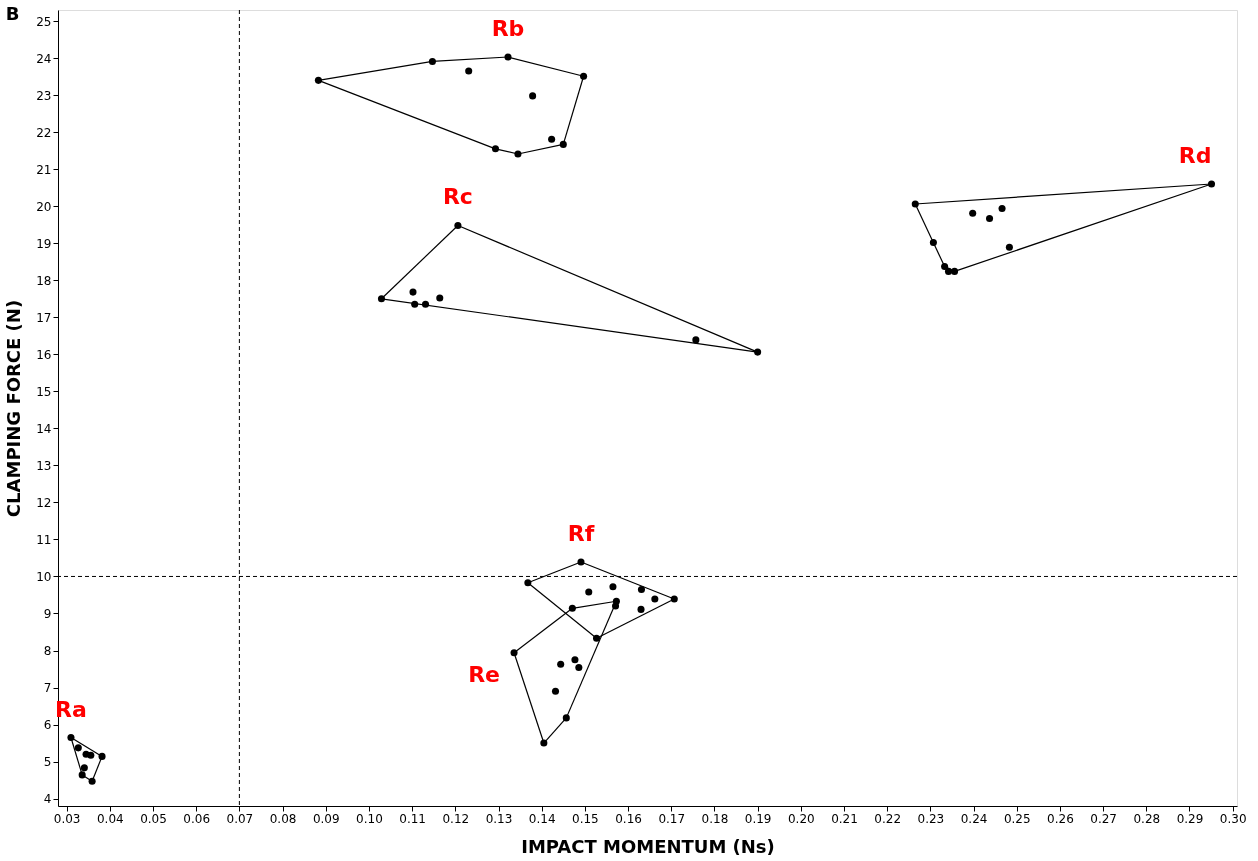 The image size is (1258, 861). Describe the element at coordinates (369, 818) in the screenshot. I see `x-tick-label: 0.10` at that location.